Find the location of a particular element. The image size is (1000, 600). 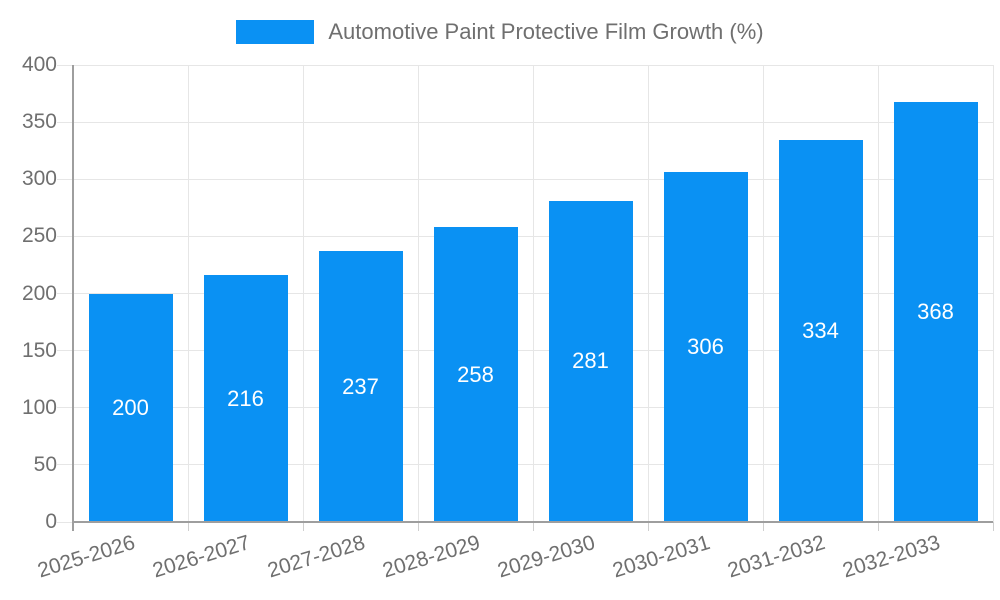

y-tick-label: 150 is located at coordinates (39, 350).